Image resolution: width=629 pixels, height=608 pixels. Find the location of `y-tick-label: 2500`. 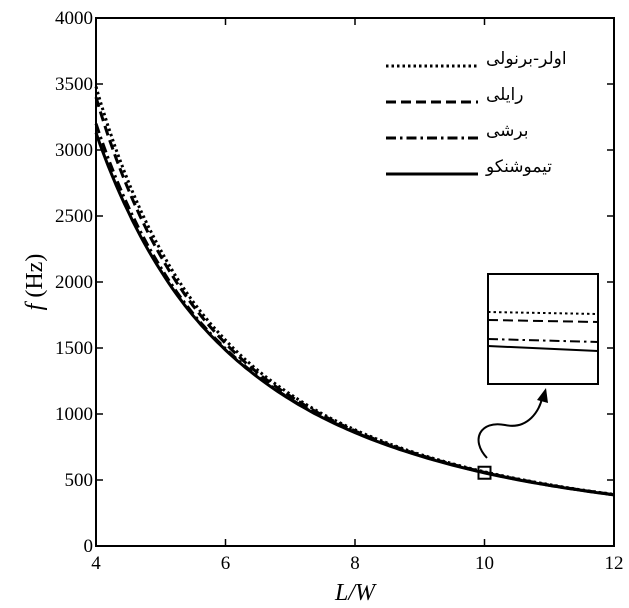

y-tick-label: 2500 is located at coordinates (74, 216).